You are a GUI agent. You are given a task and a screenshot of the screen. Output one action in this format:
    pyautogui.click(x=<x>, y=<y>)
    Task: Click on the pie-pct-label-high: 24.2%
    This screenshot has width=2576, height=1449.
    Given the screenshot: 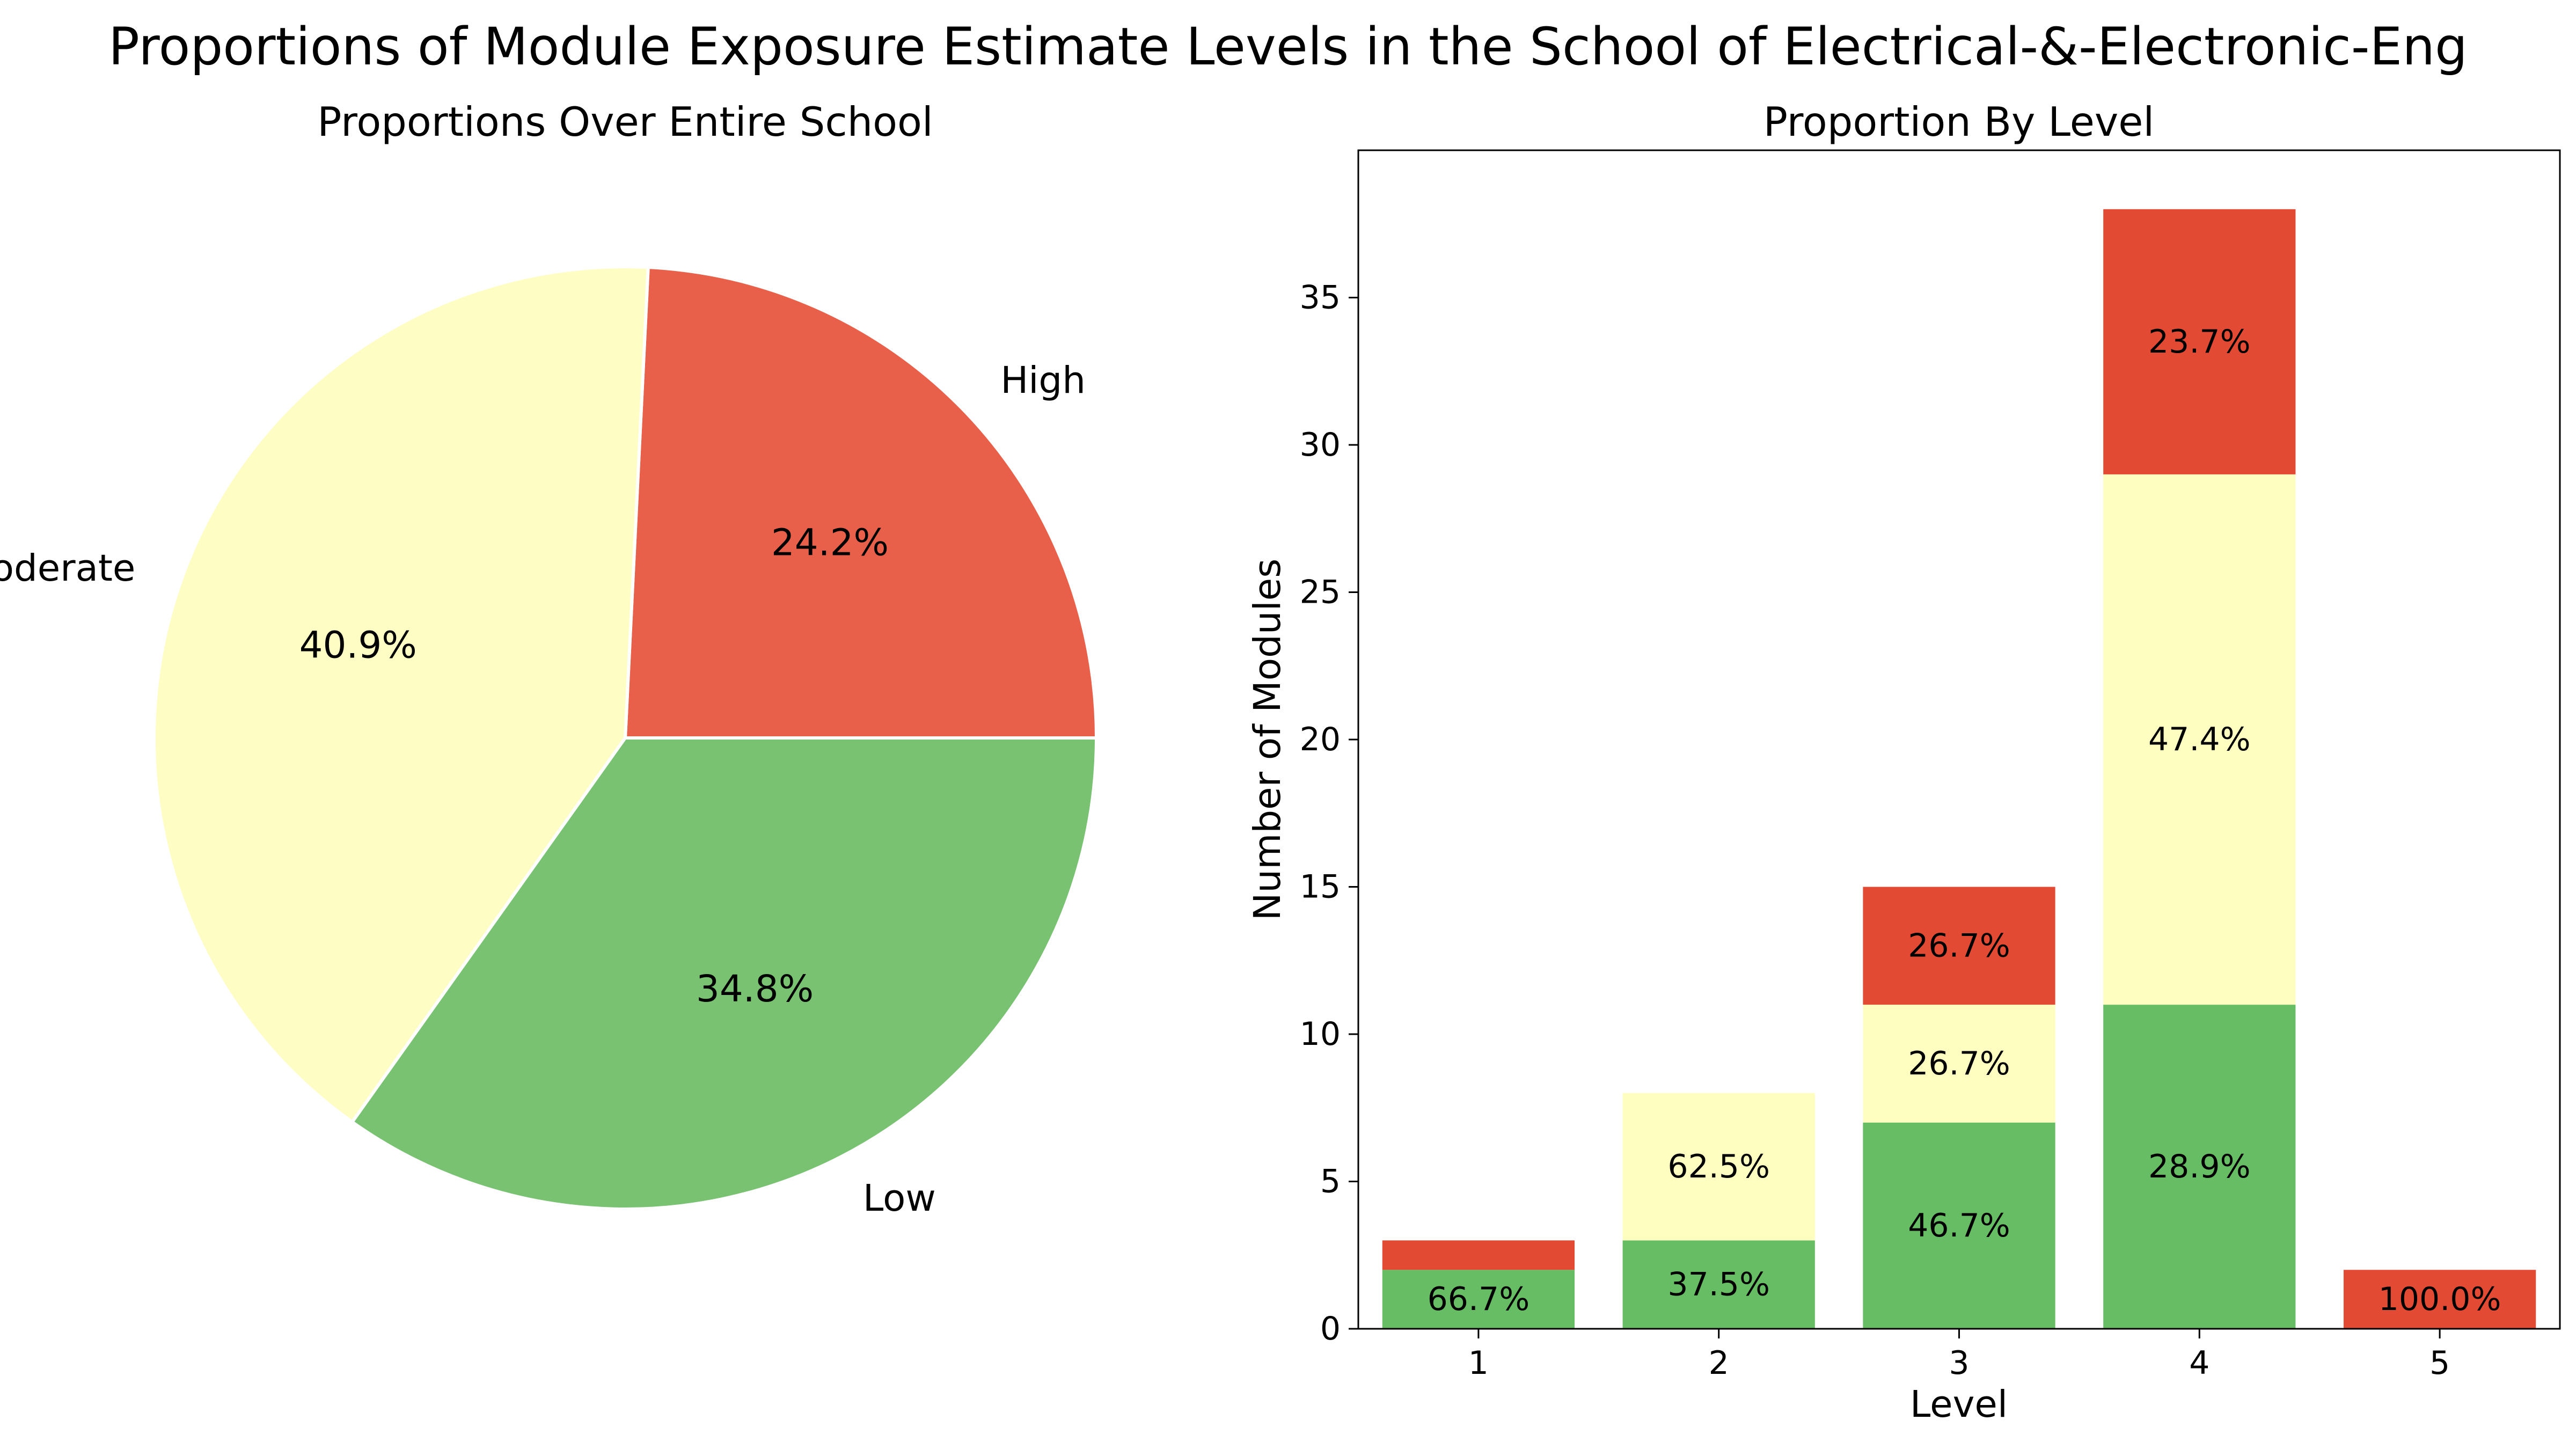 What is the action you would take?
    pyautogui.click(x=830, y=543)
    